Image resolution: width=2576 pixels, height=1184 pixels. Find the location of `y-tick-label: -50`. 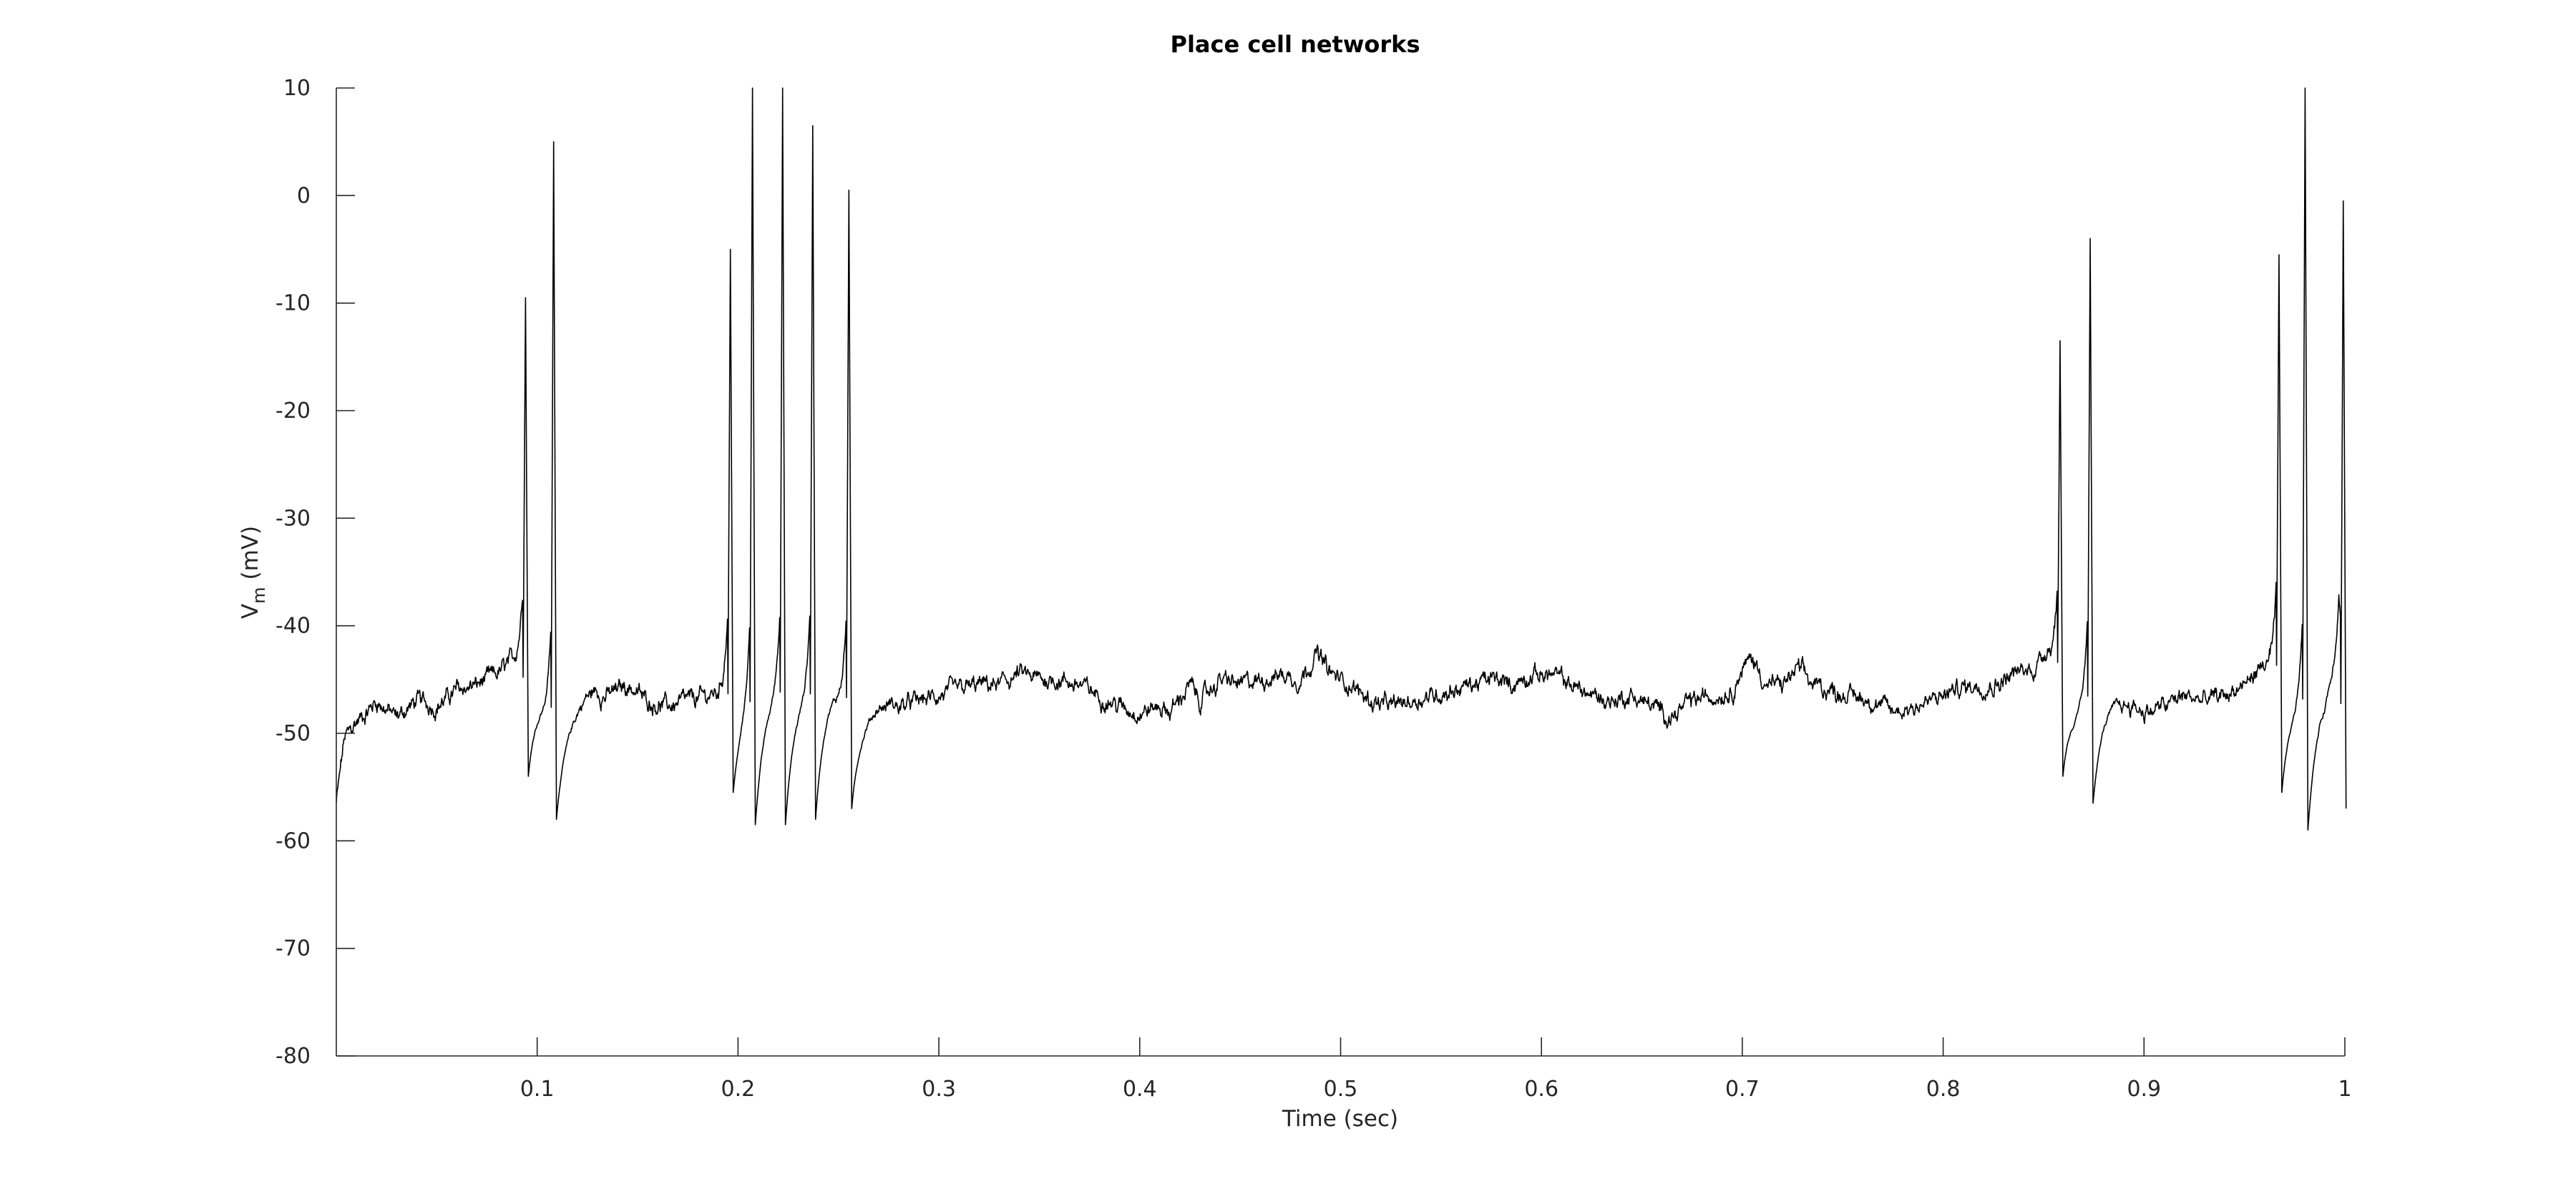

y-tick-label: -50 is located at coordinates (293, 733).